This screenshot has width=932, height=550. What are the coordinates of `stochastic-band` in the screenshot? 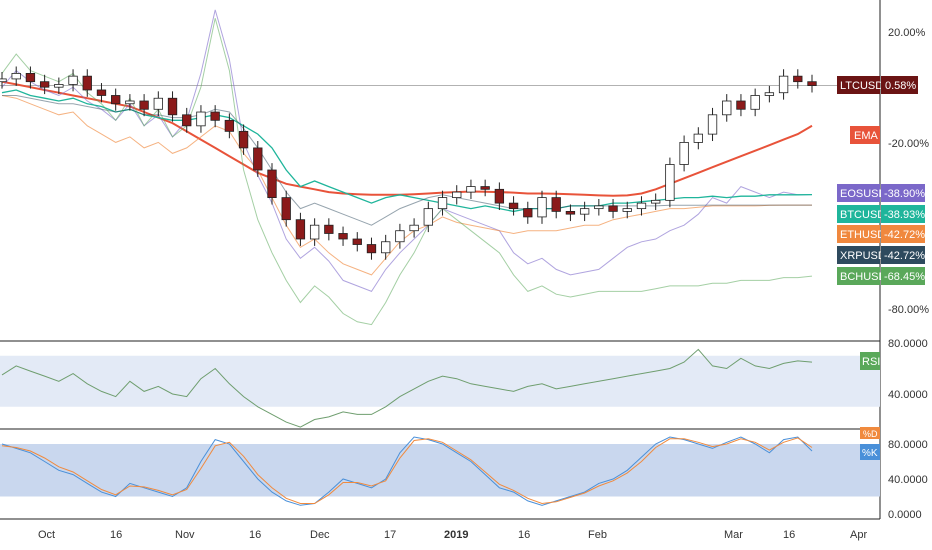 It's located at (440, 470).